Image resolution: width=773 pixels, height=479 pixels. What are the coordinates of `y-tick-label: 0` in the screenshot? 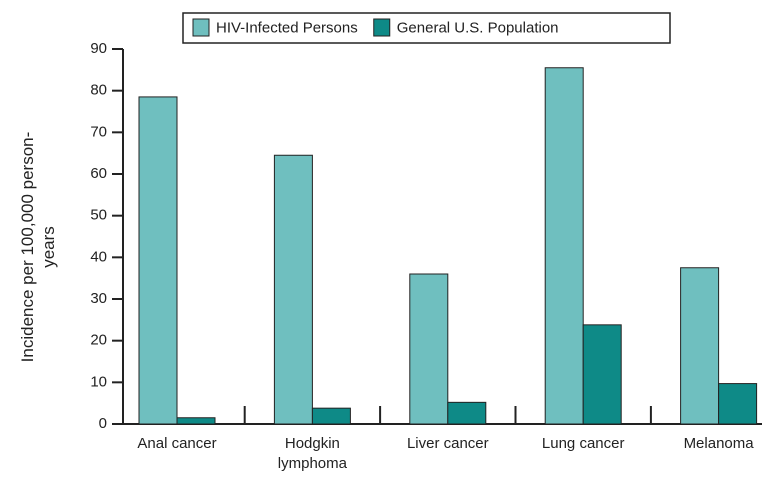 It's located at (103, 423).